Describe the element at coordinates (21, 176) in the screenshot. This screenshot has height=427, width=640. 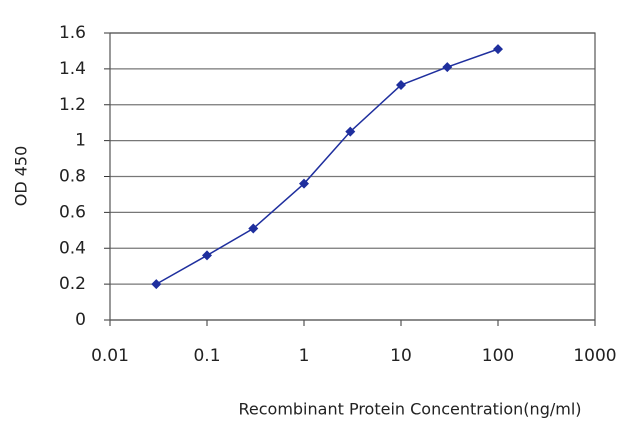
I see `y-axis-label: OD 450` at that location.